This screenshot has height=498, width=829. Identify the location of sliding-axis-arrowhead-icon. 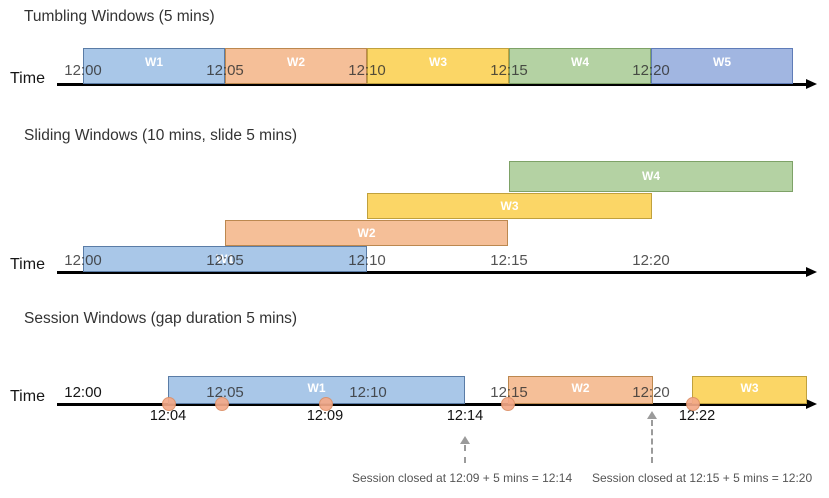
(811, 272).